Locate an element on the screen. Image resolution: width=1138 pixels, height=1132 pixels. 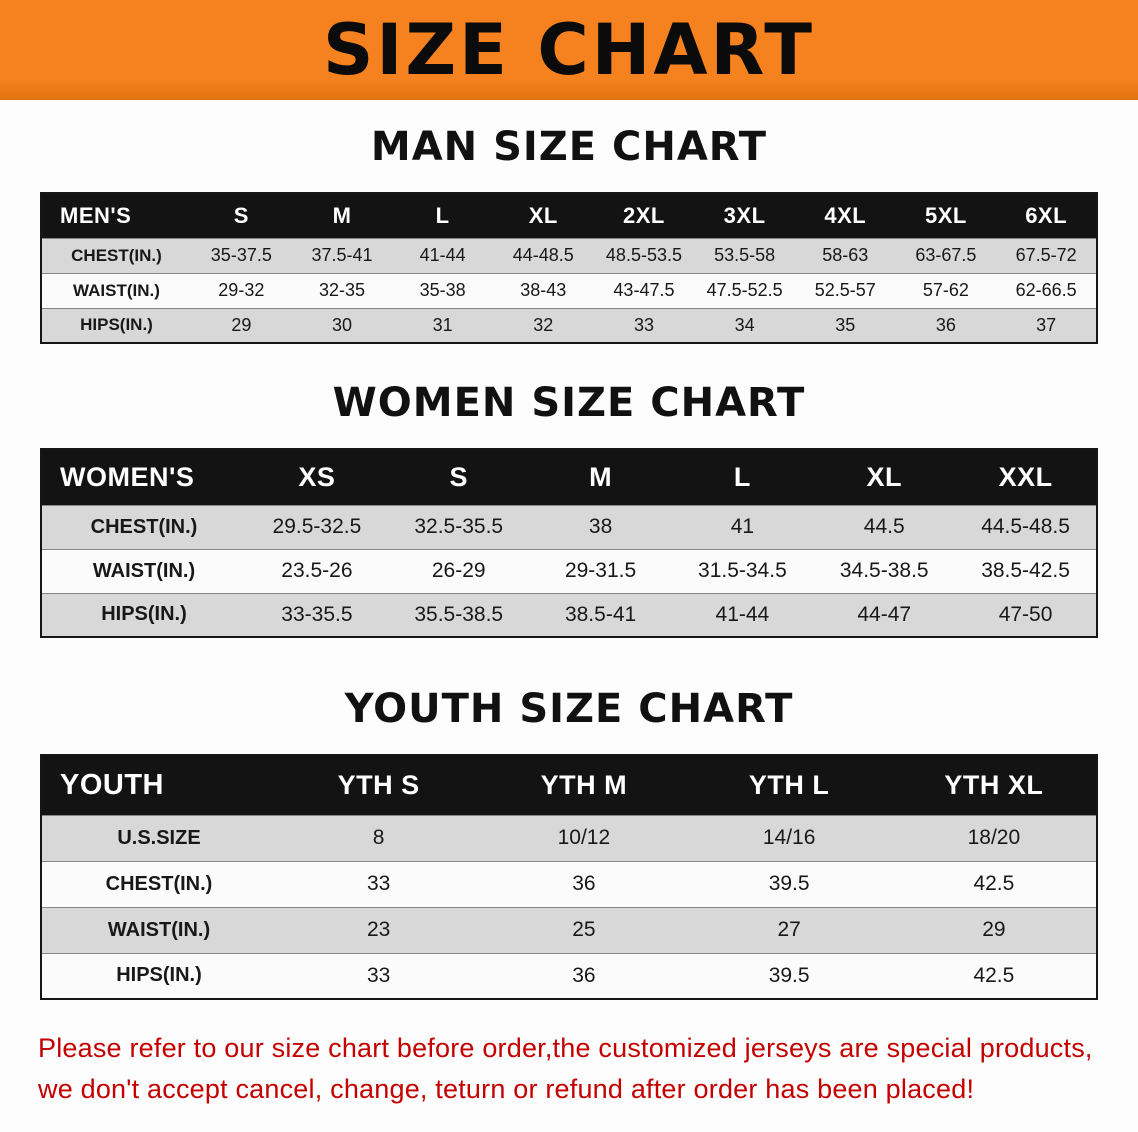
size-column-header: 5XL is located at coordinates (946, 215).